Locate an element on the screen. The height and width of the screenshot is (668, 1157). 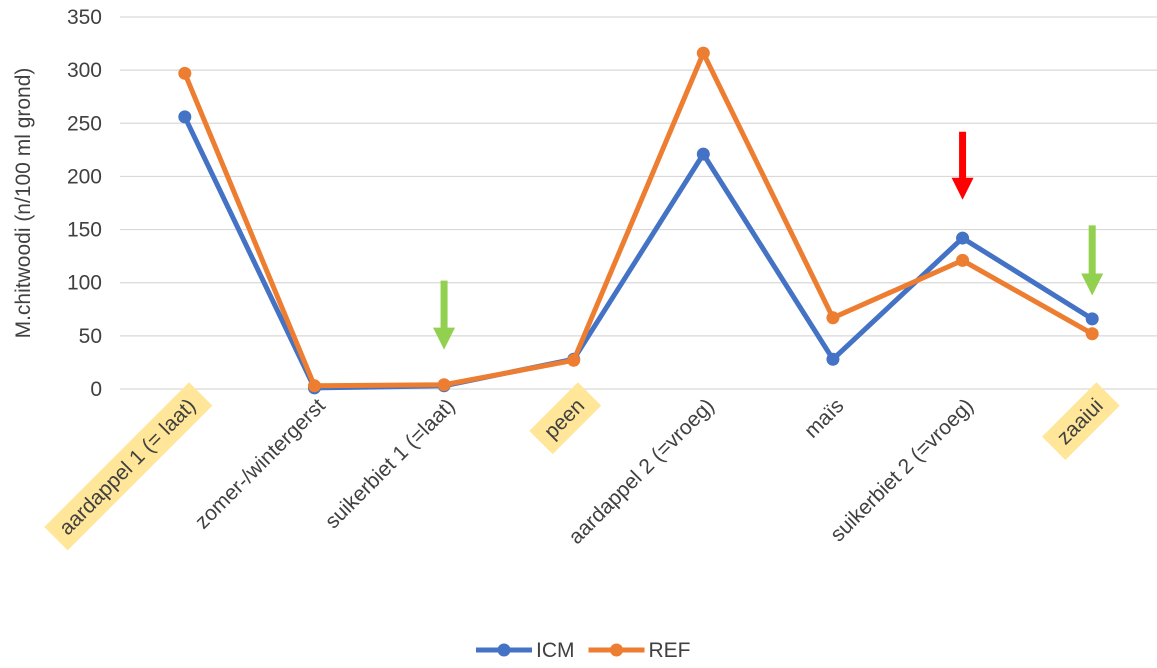
y-tick-label: 0 is located at coordinates (96, 389).